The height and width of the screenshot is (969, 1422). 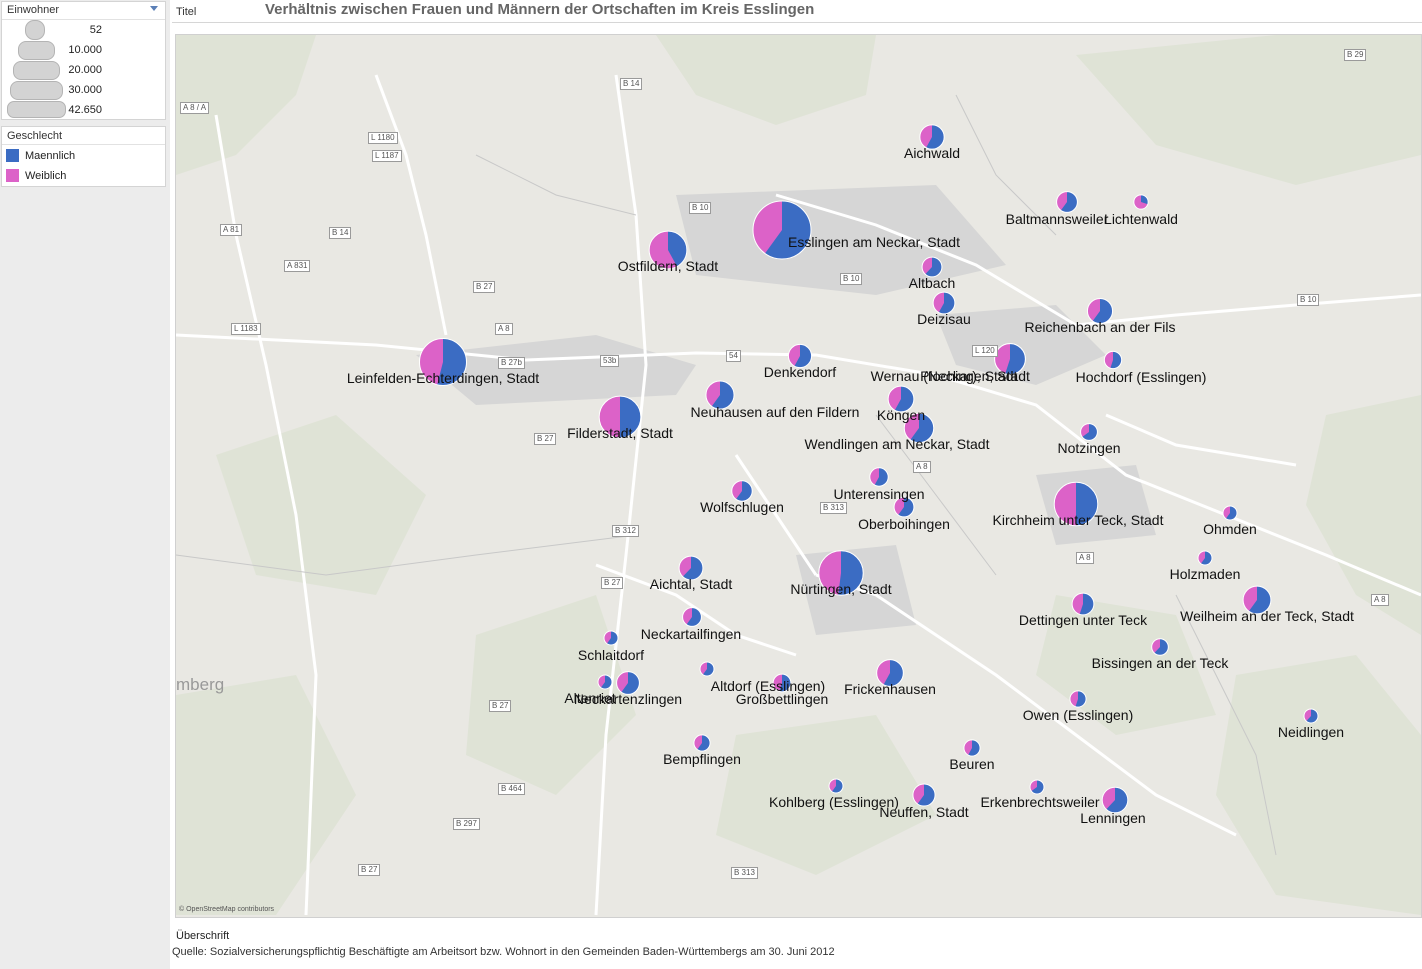 I want to click on male-legend-label: Maennlich, so click(x=50, y=156).